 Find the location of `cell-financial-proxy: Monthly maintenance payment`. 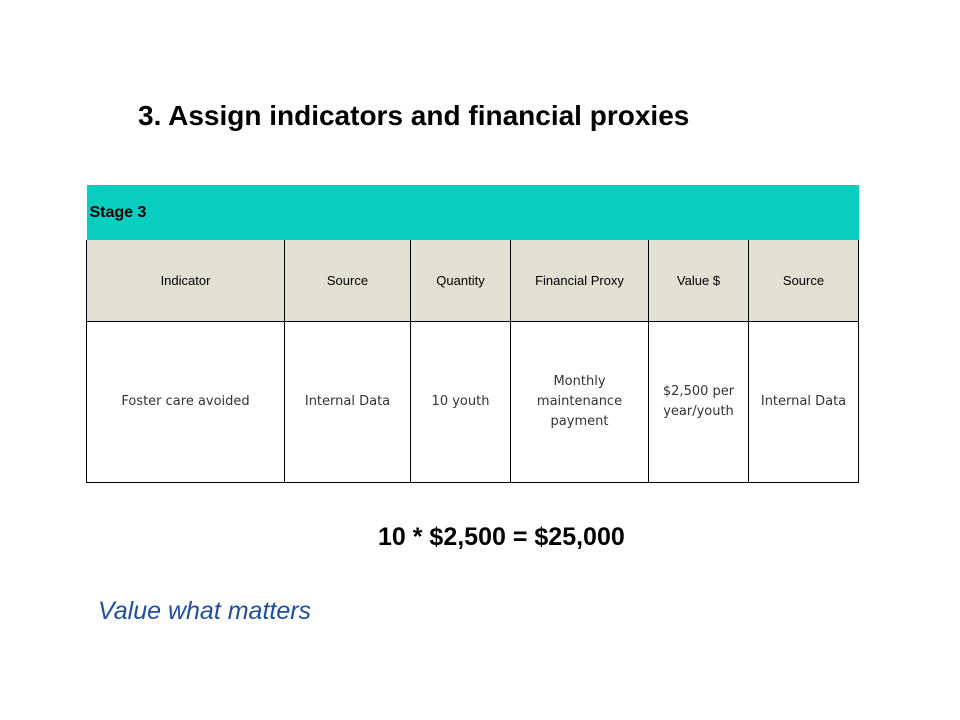

cell-financial-proxy: Monthly maintenance payment is located at coordinates (579, 402).